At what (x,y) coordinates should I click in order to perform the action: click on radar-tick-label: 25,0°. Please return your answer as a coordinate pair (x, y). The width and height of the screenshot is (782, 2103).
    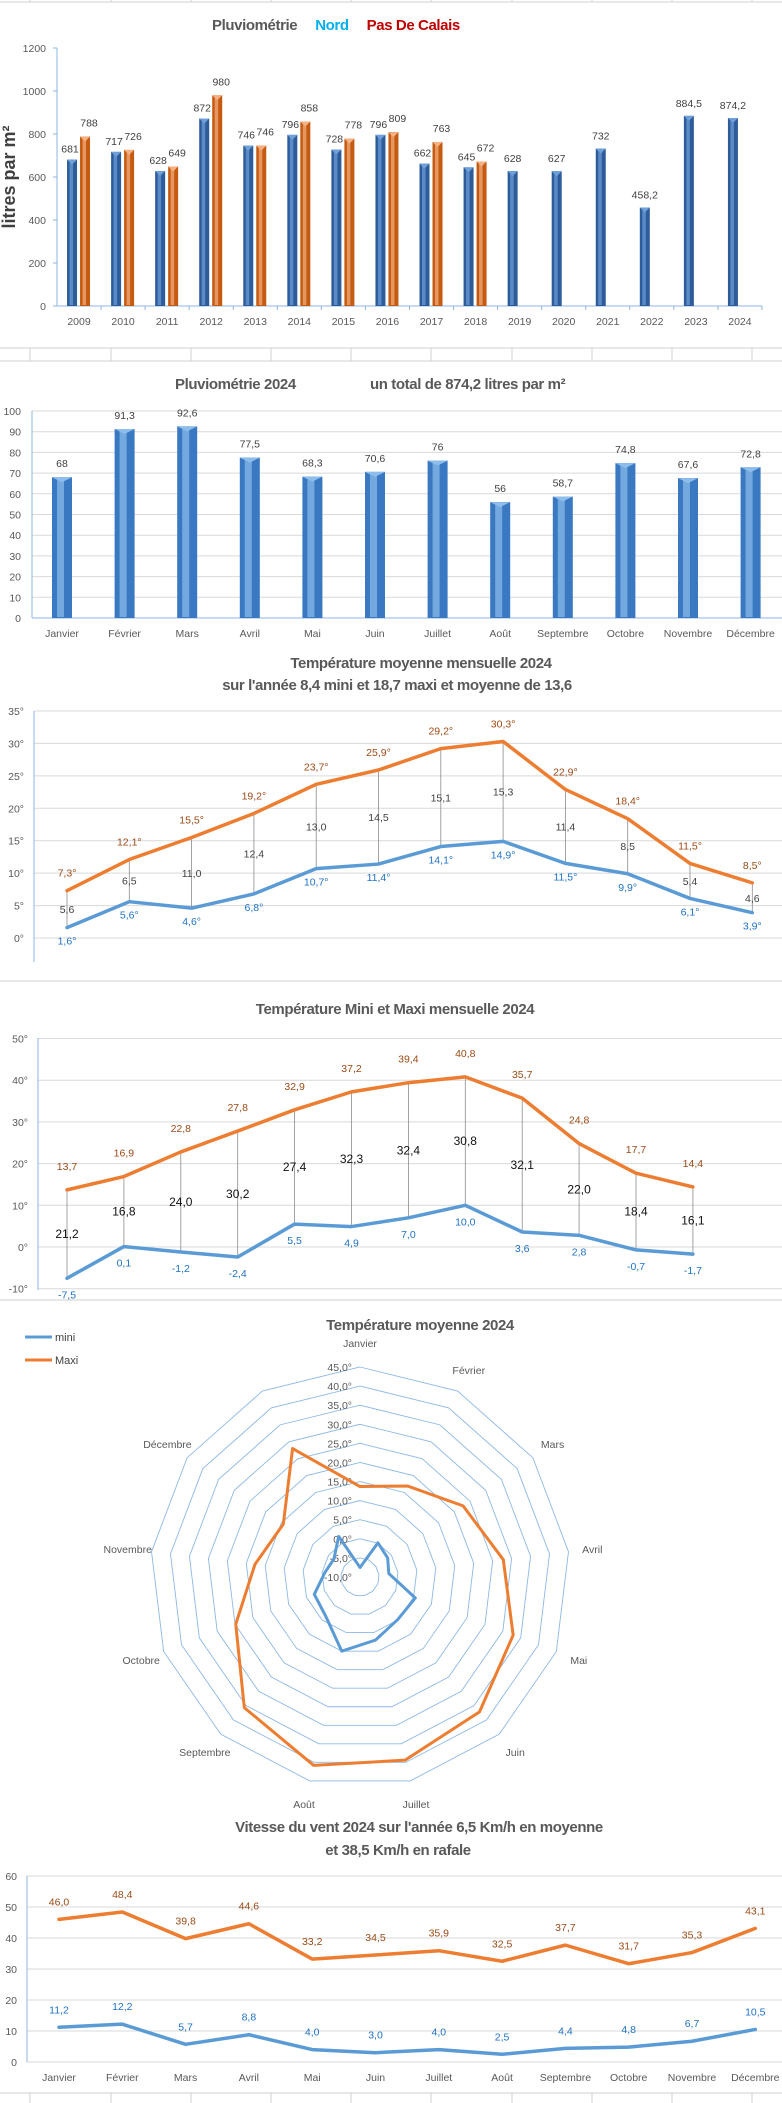
    Looking at the image, I should click on (339, 1444).